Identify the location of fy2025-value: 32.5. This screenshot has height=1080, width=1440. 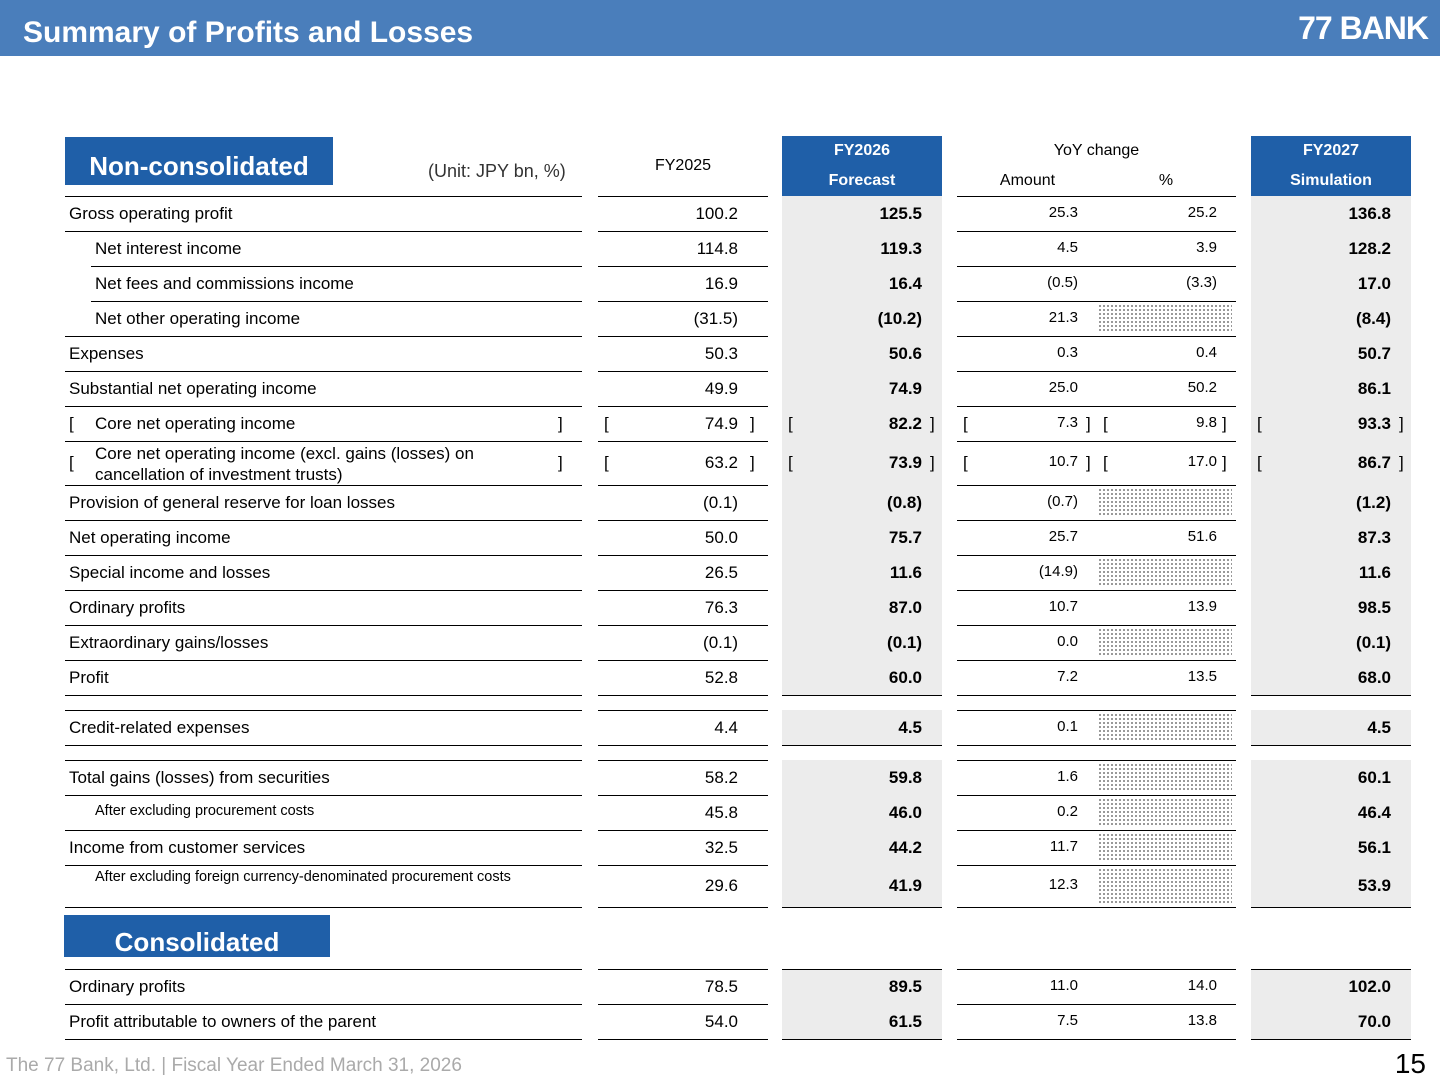
(721, 847).